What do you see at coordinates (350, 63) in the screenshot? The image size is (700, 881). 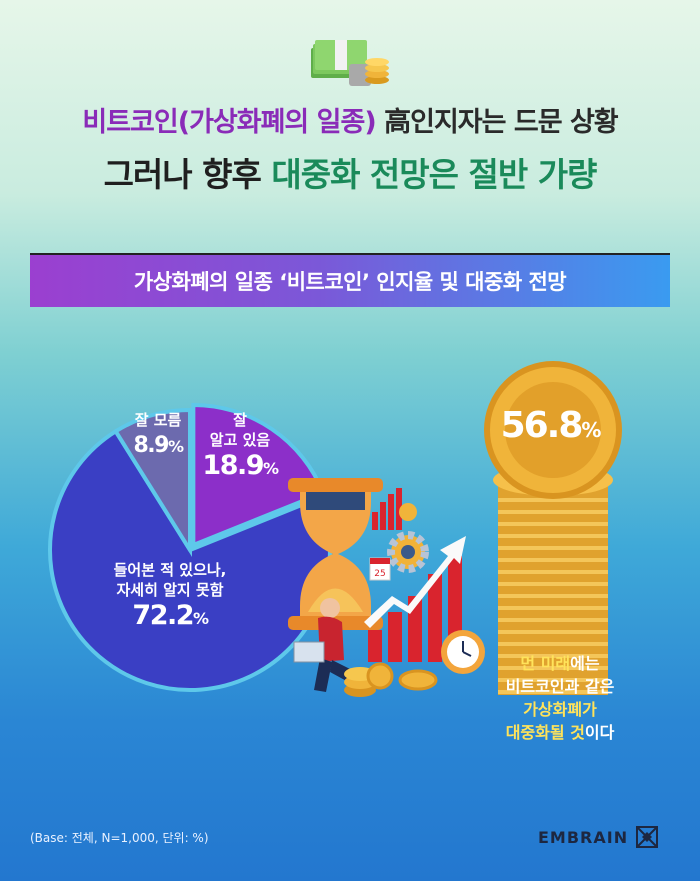 I see `money-stack-icon` at bounding box center [350, 63].